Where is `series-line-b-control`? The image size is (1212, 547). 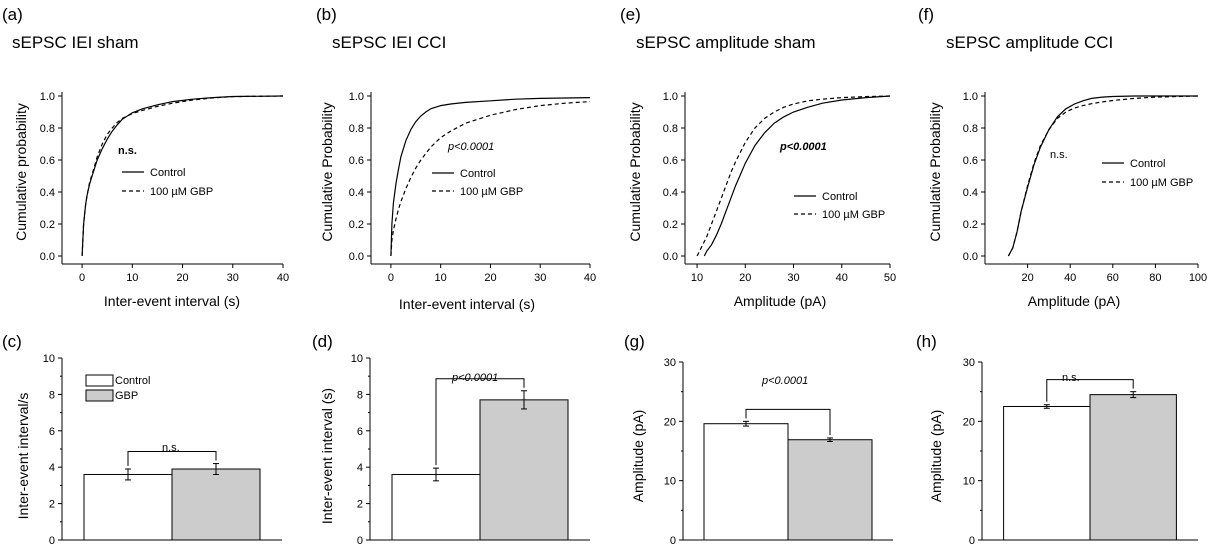
series-line-b-control is located at coordinates (490, 177).